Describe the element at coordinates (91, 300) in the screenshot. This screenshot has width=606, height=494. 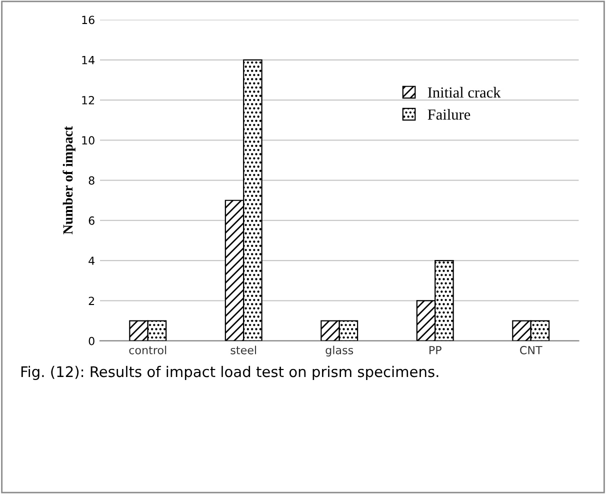
I see `y-tick-label: 2` at that location.